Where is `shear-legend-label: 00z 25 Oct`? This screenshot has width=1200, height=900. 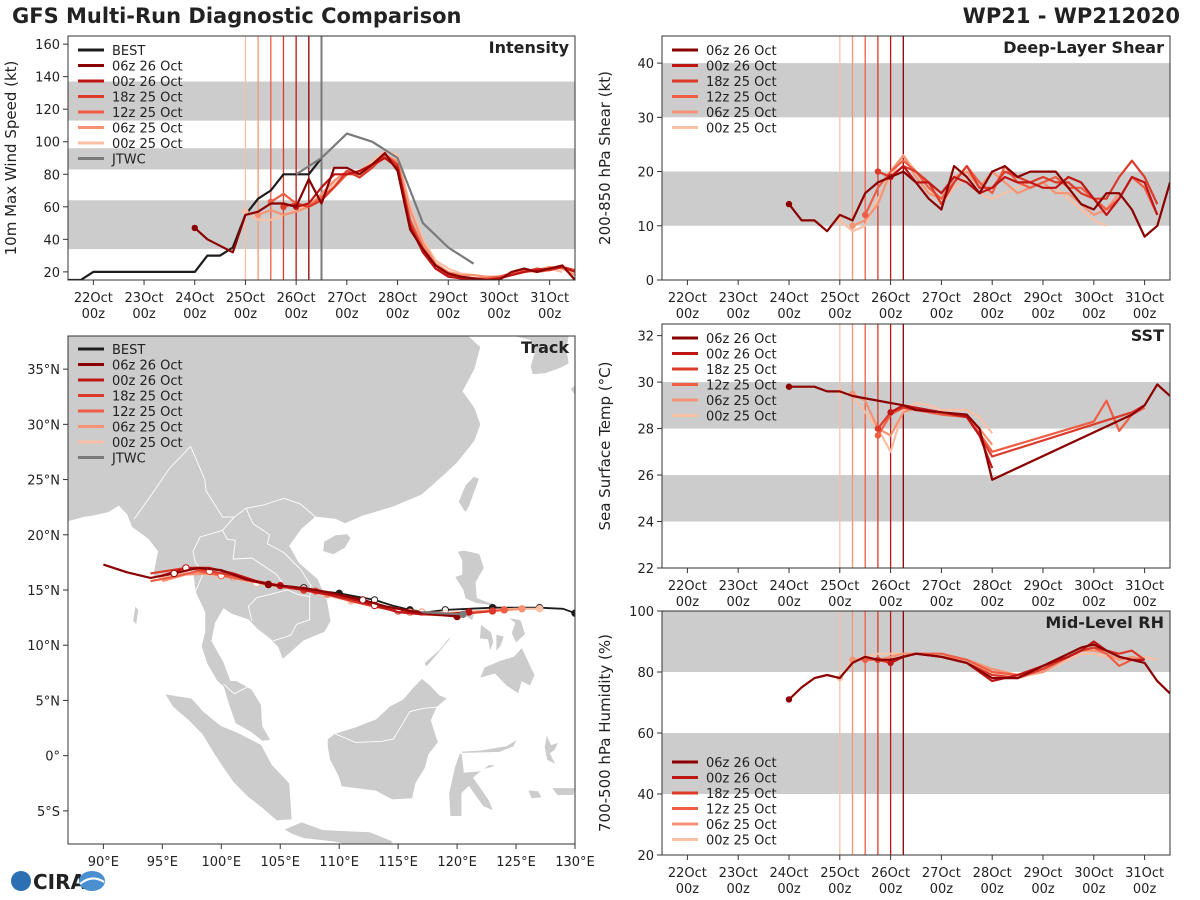 shear-legend-label: 00z 25 Oct is located at coordinates (741, 129).